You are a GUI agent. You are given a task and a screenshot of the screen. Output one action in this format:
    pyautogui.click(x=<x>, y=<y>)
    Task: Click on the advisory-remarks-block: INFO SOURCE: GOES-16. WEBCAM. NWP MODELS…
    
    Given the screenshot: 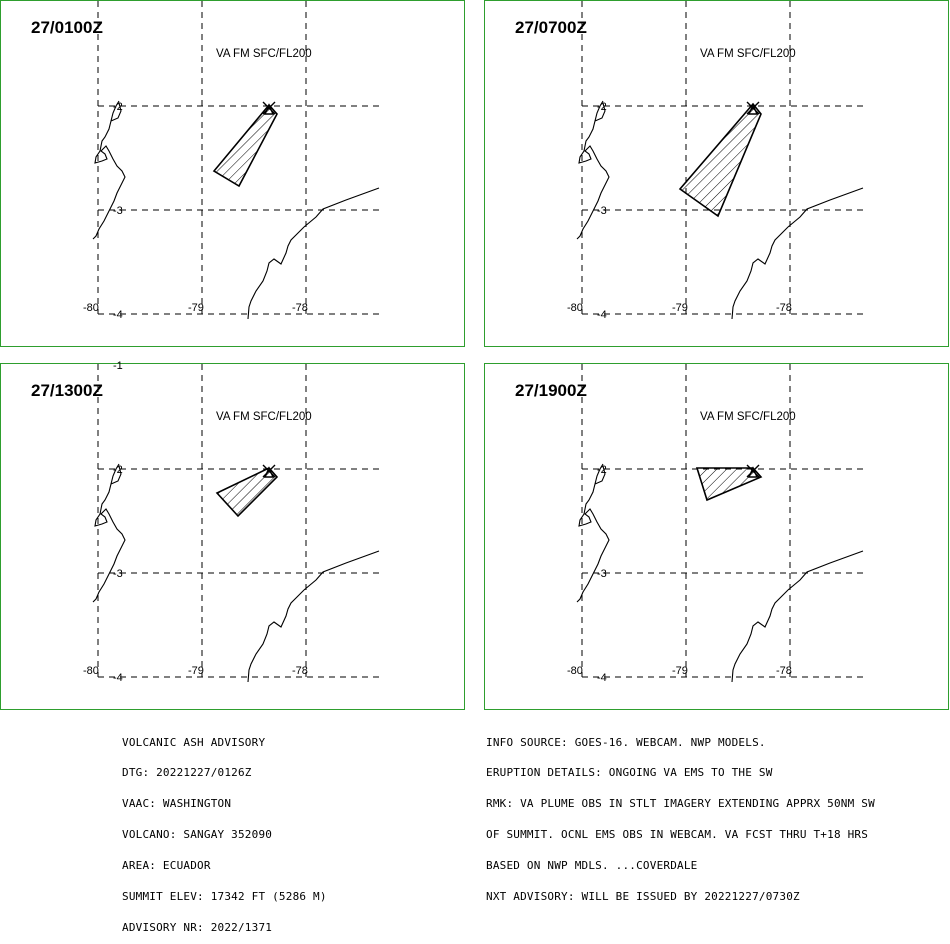 What is the action you would take?
    pyautogui.click(x=680, y=815)
    